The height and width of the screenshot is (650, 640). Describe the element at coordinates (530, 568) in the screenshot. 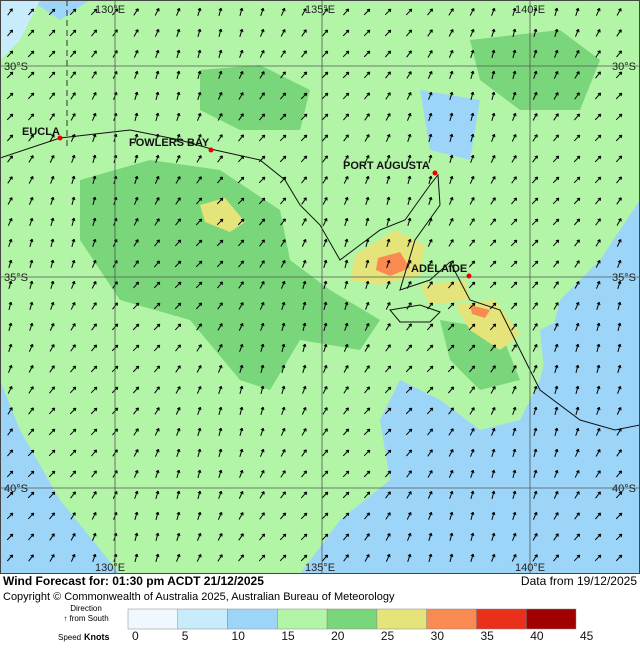

I see `lon-label: 140°E` at that location.